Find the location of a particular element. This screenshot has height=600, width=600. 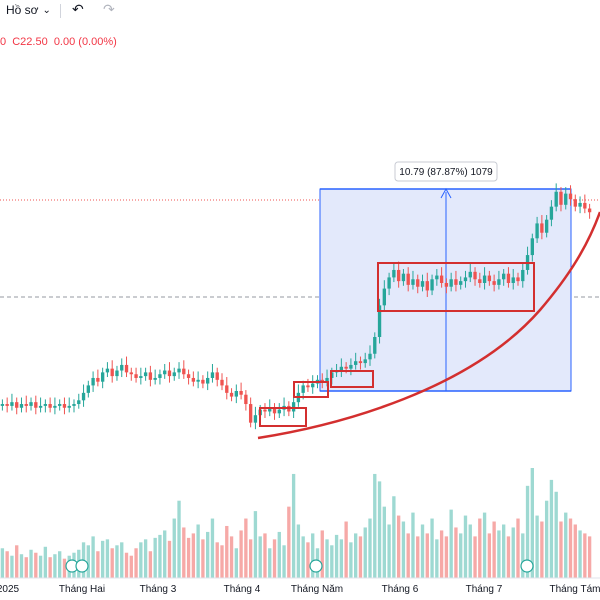

event-marker is located at coordinates (316, 566).